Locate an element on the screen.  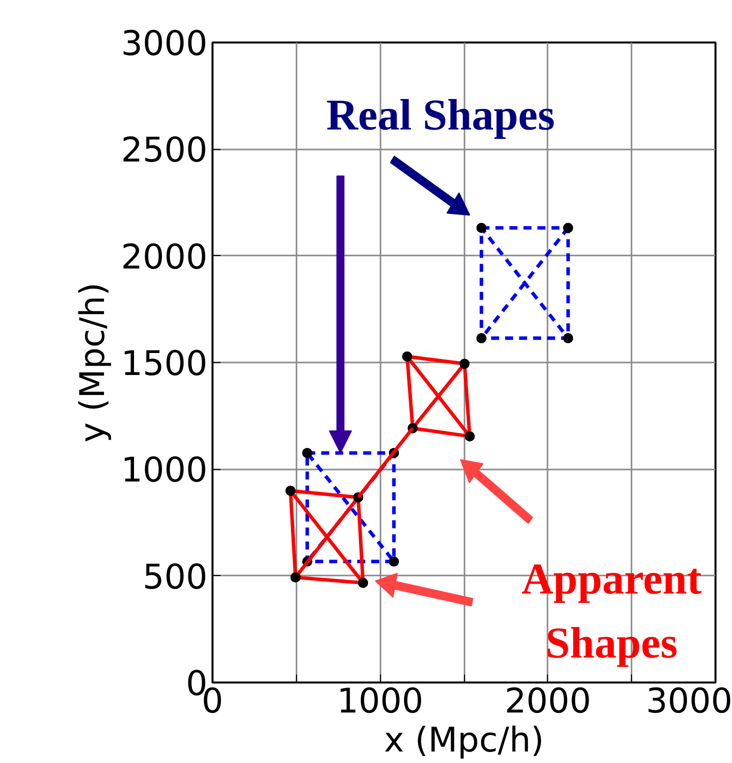
y-axis-title: y (Mpc/h) is located at coordinates (92, 362).